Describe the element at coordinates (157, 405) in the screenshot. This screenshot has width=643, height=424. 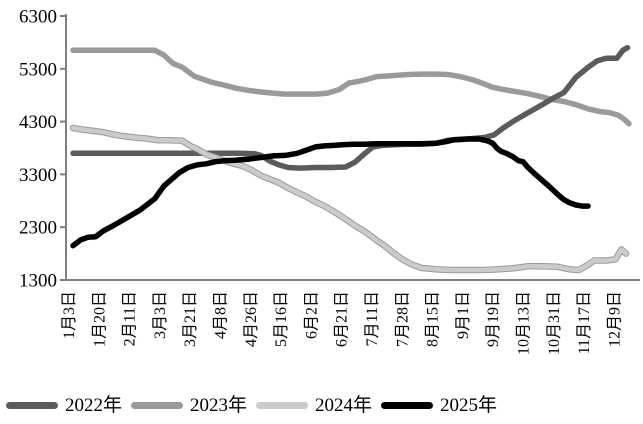
I see `legend-swatch-2023` at that location.